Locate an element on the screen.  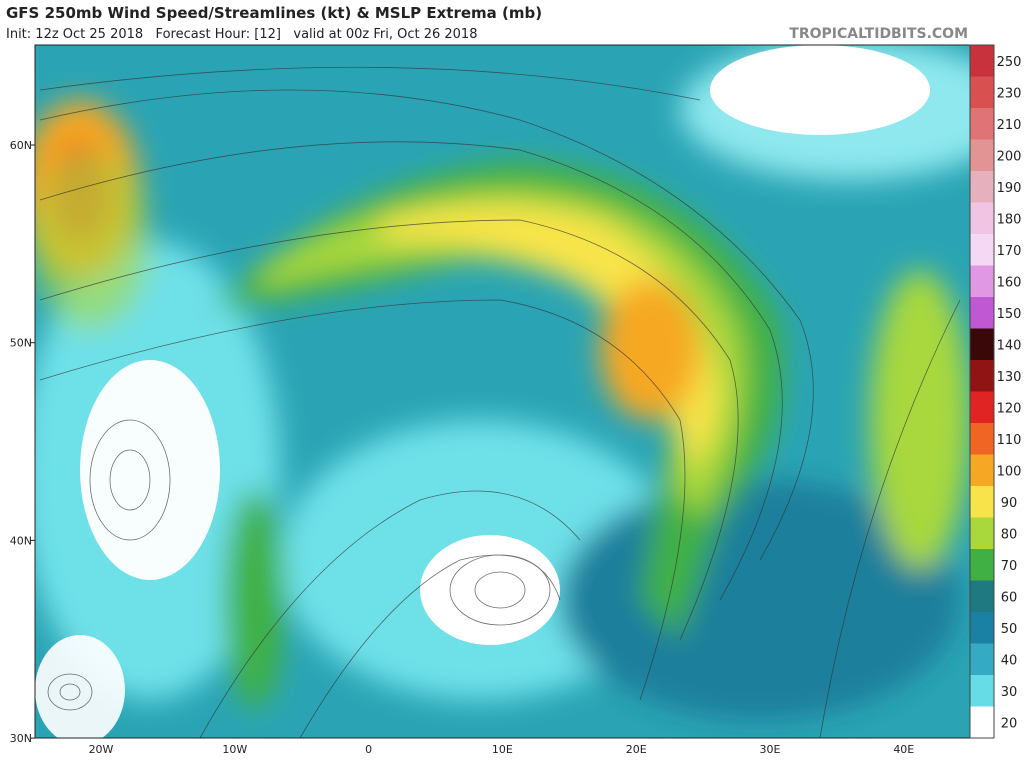
colorbar-label: 50 is located at coordinates (1009, 629).